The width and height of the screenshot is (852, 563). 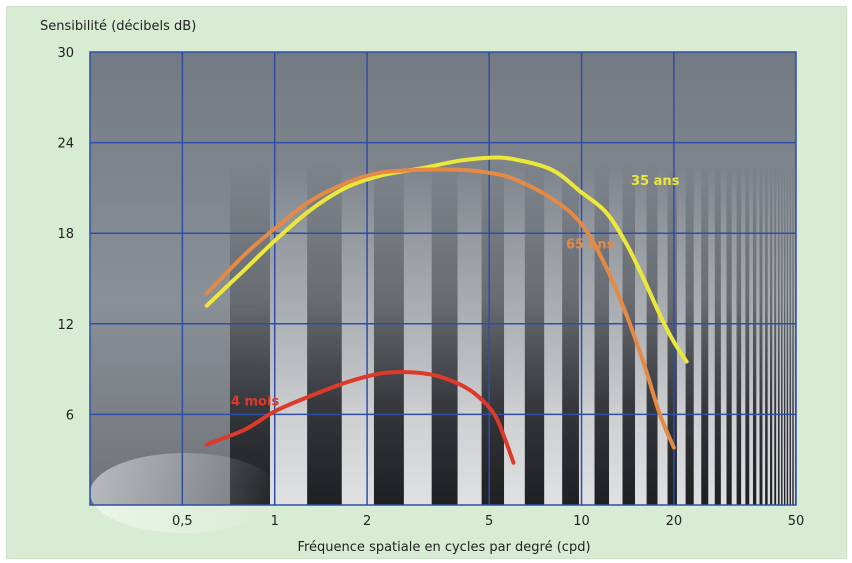 I want to click on y-tick-label: 6, so click(x=70, y=415).